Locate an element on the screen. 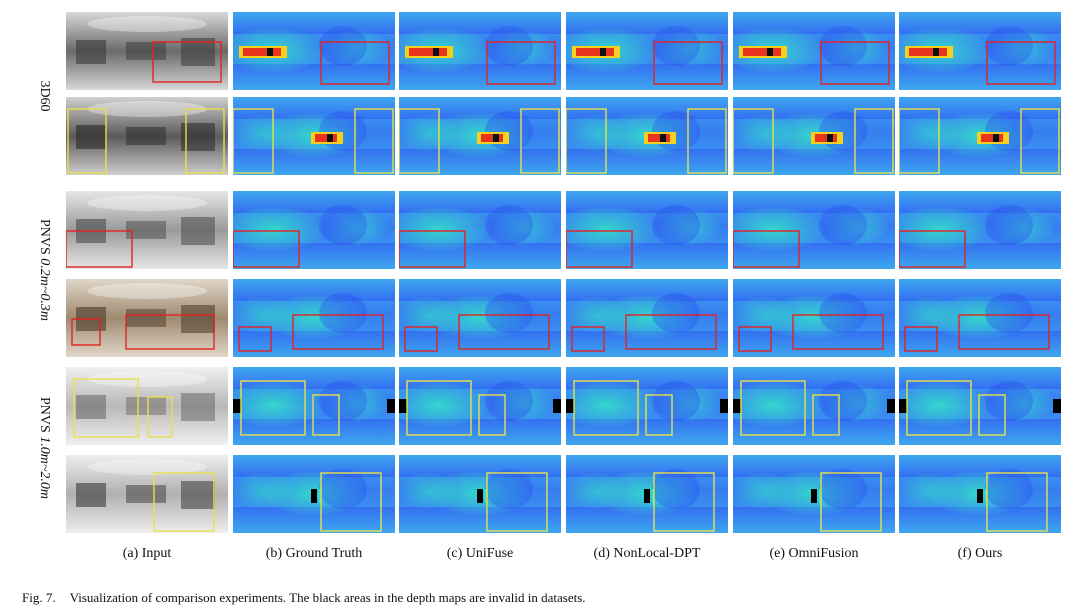 The image size is (1080, 614). col-label-omnifusion: (e) OmniFusion is located at coordinates (814, 553).